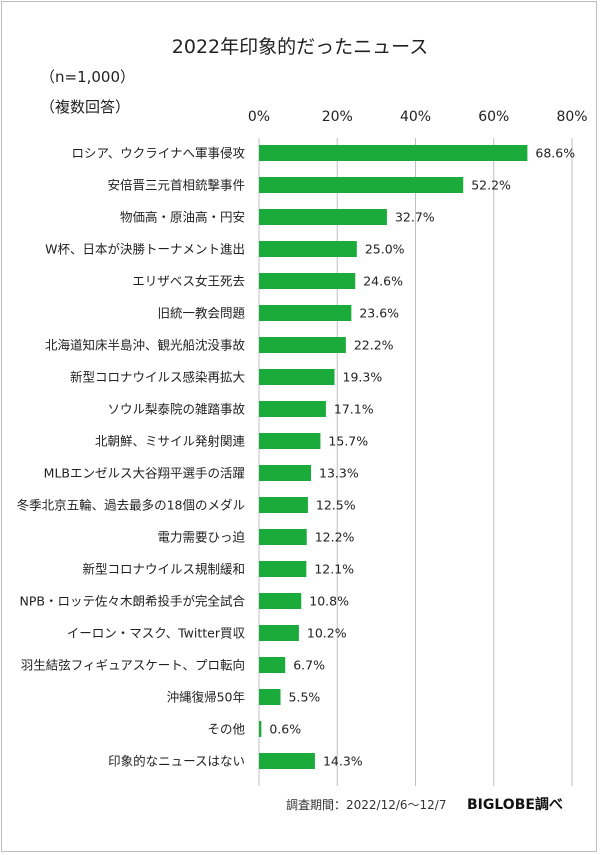 This screenshot has width=600, height=855. I want to click on value-label: 12.5%, so click(336, 505).